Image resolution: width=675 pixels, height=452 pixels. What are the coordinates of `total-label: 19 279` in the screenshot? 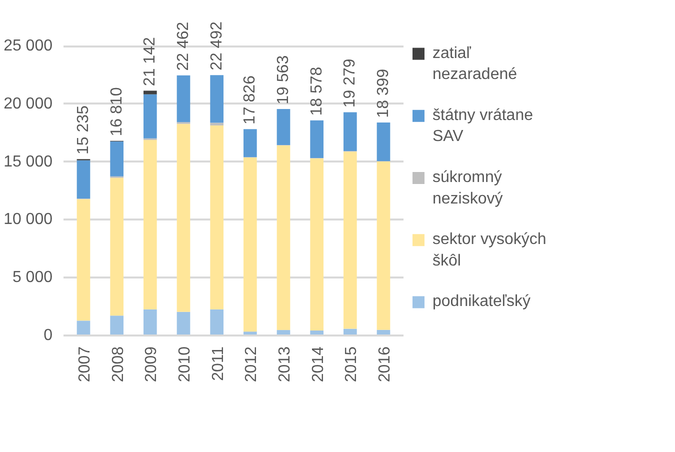 It's located at (350, 83).